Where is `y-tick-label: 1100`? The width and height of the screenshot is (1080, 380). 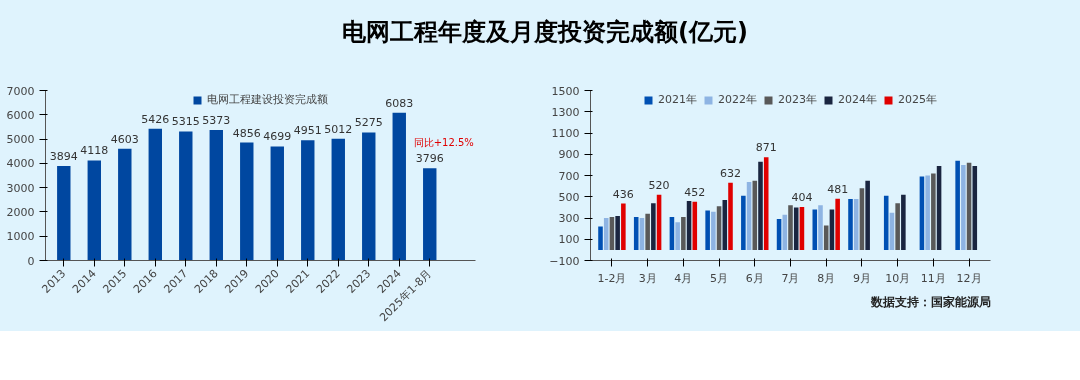 y-tick-label: 1100 is located at coordinates (565, 133).